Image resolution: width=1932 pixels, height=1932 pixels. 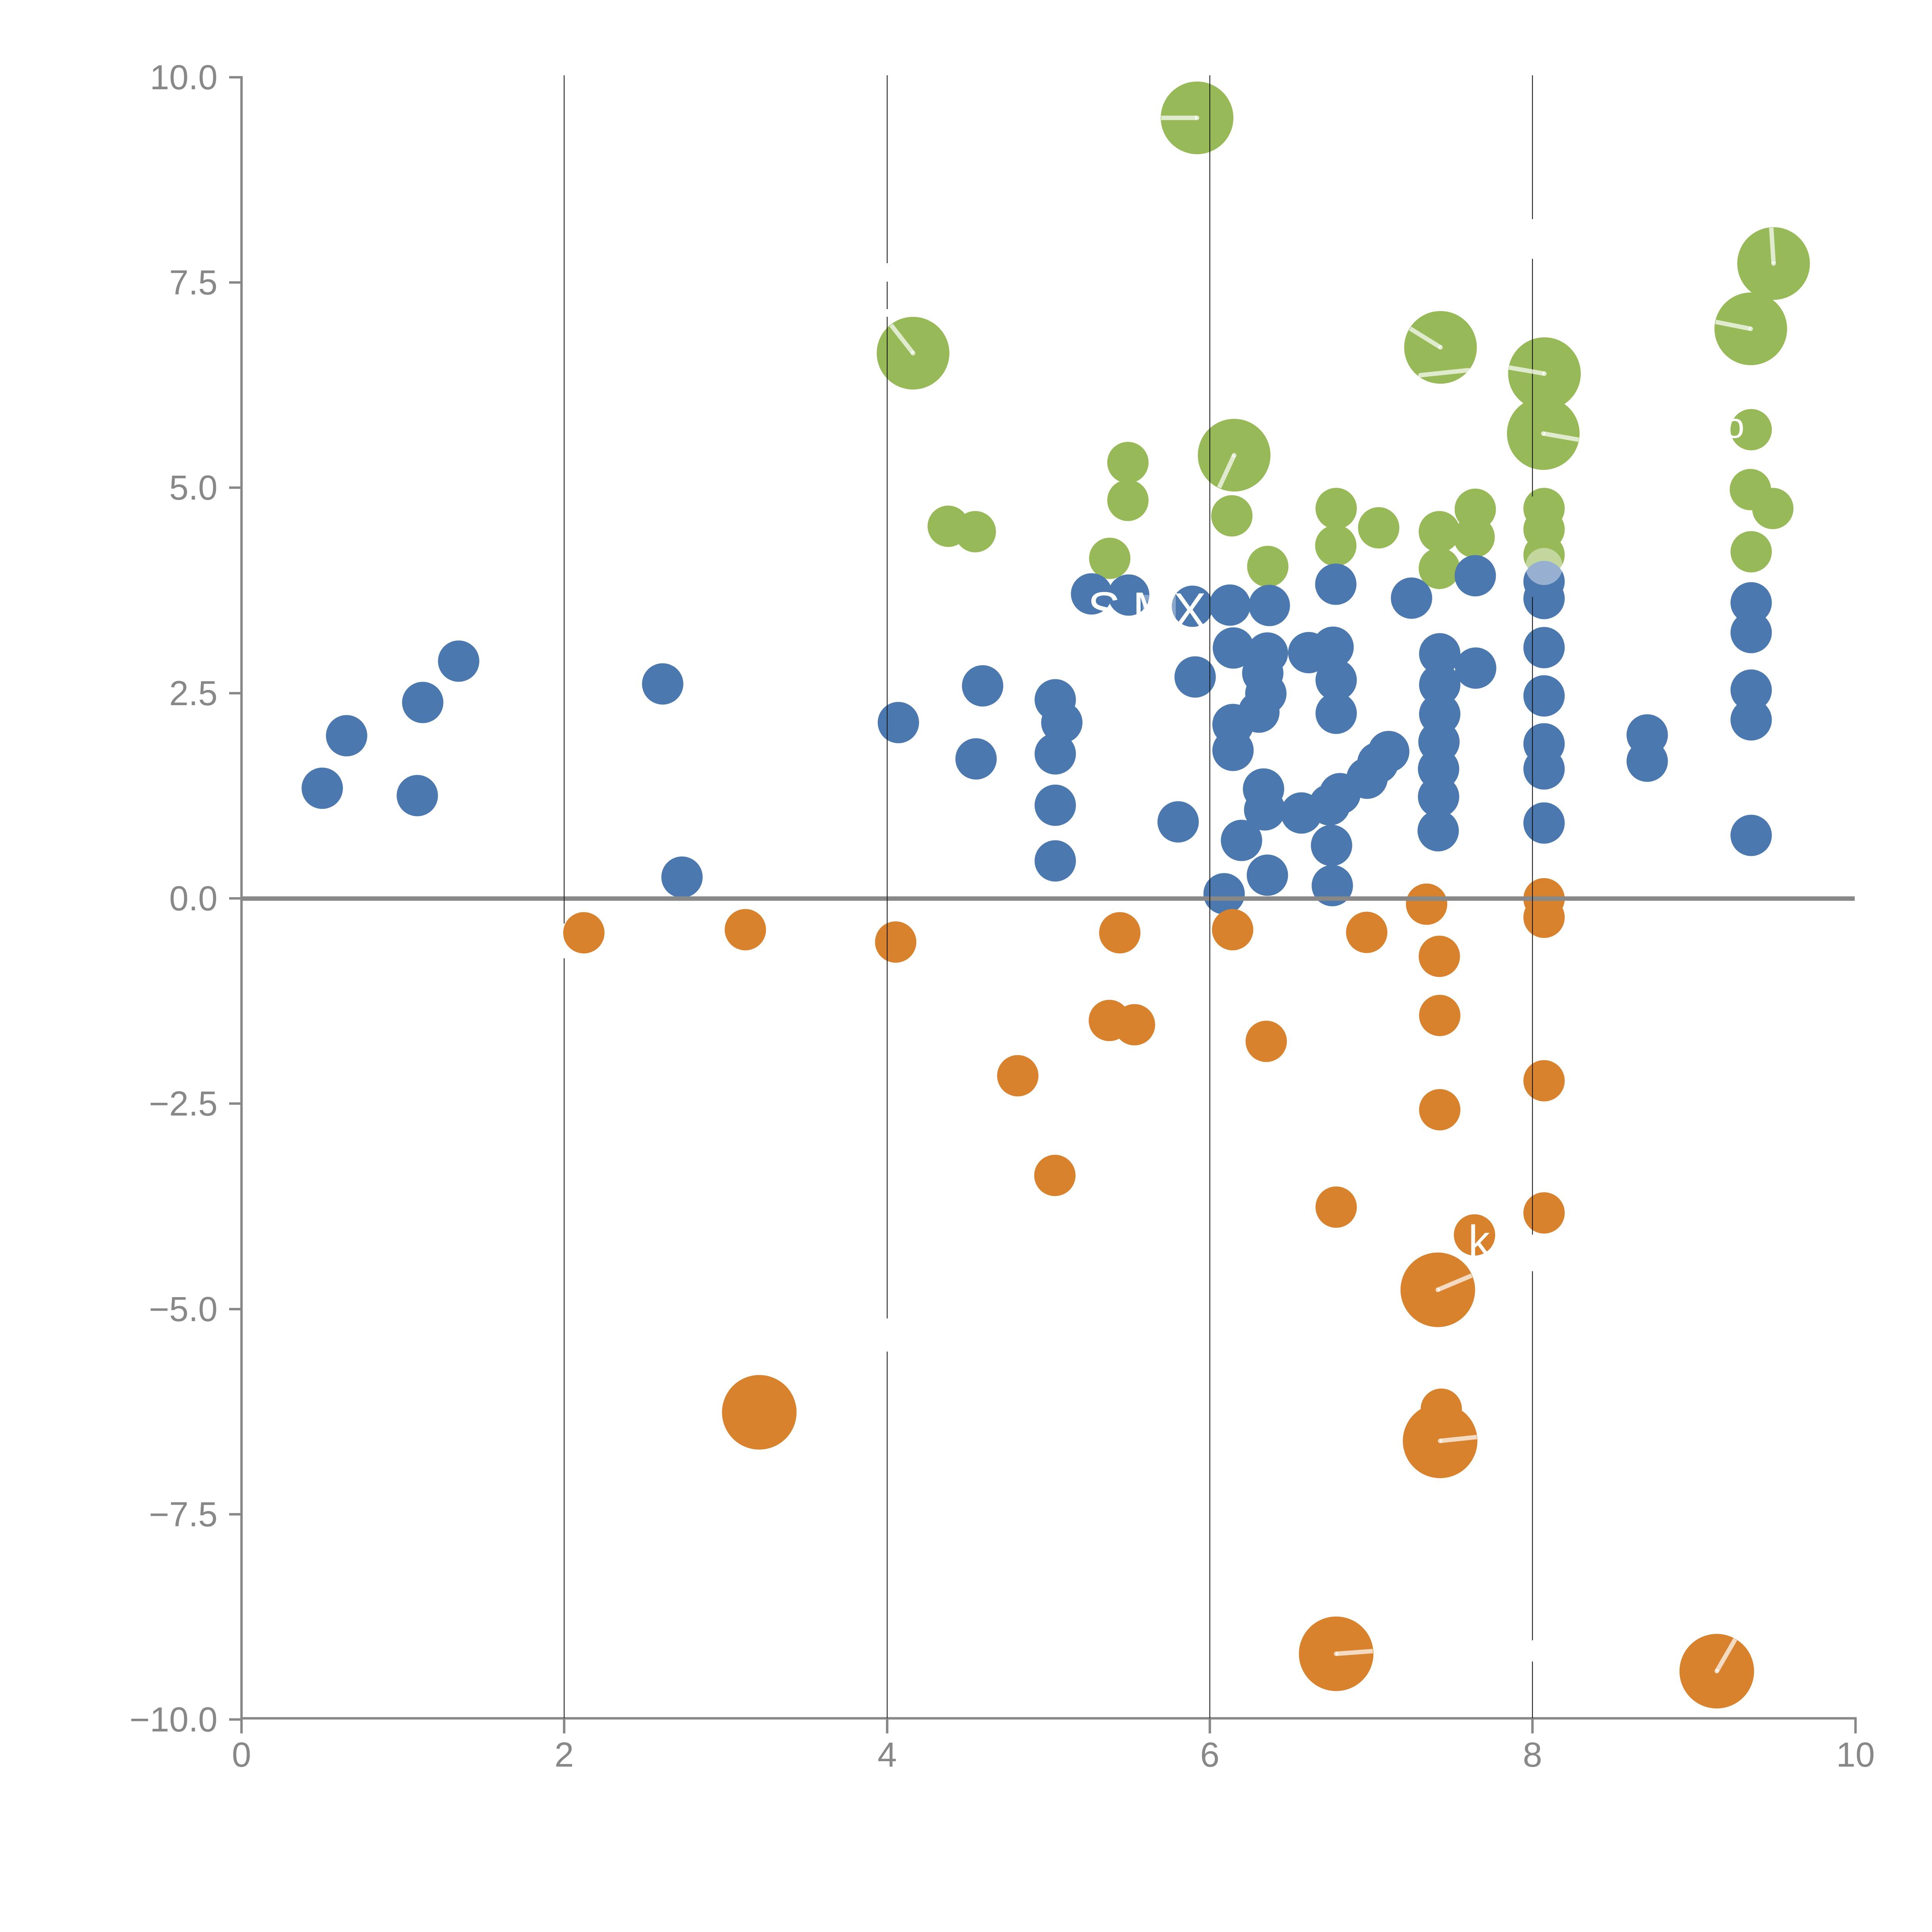 What do you see at coordinates (1532, 1755) in the screenshot?
I see `svg-text: 8` at bounding box center [1532, 1755].